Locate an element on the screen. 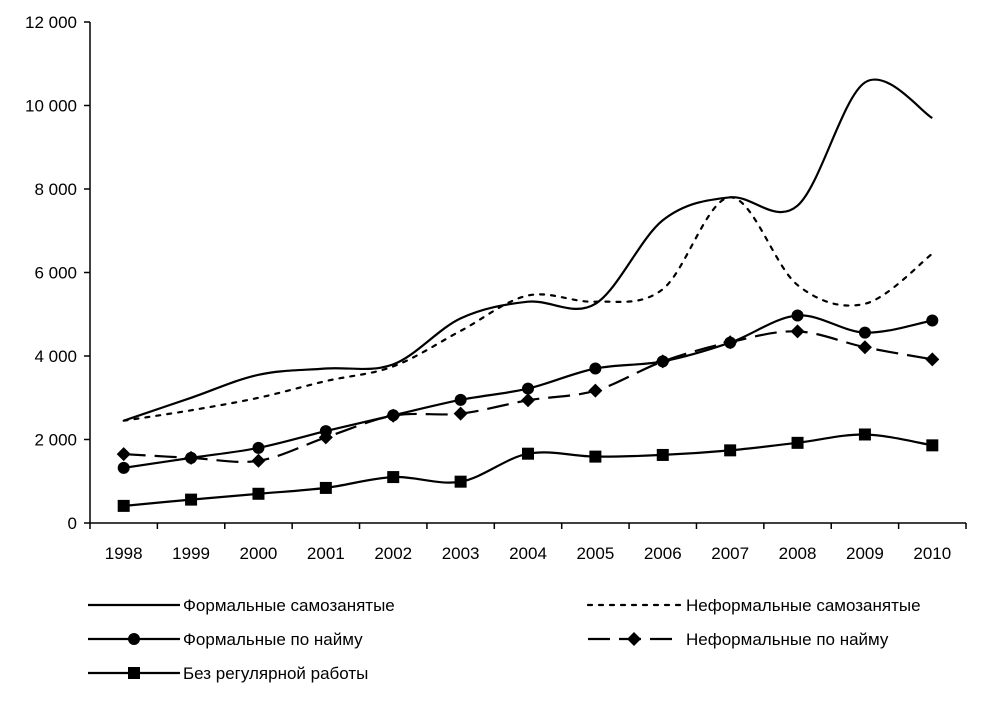  x-tick-label: 2003 is located at coordinates (461, 553).